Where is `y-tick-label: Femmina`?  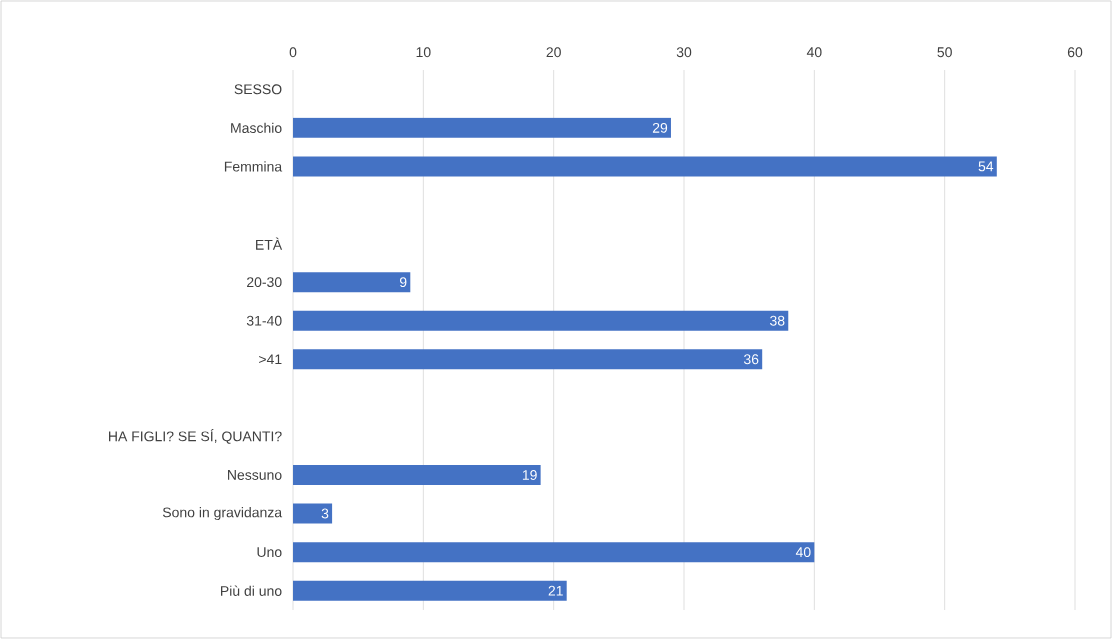
y-tick-label: Femmina is located at coordinates (253, 166).